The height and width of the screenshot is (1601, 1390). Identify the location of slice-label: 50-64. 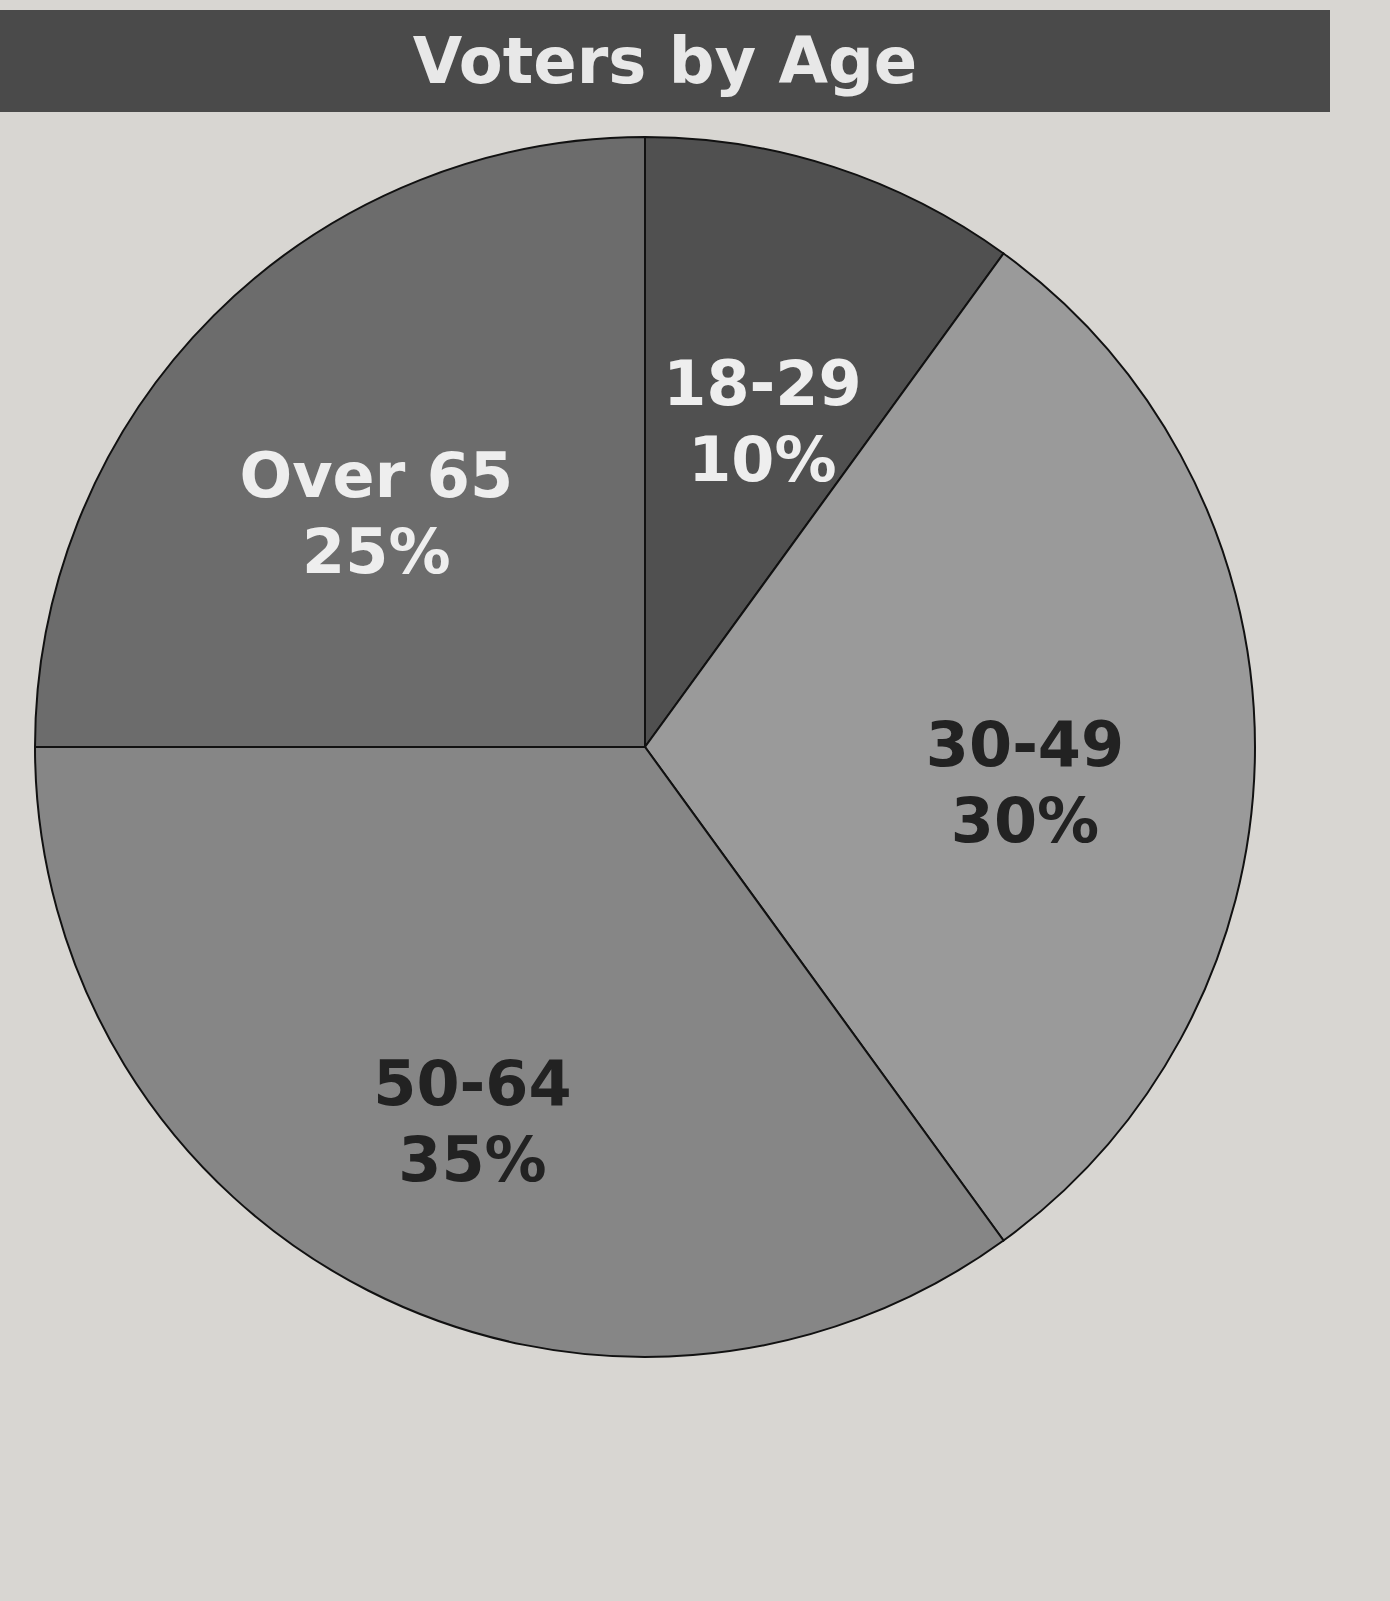
(472, 1083).